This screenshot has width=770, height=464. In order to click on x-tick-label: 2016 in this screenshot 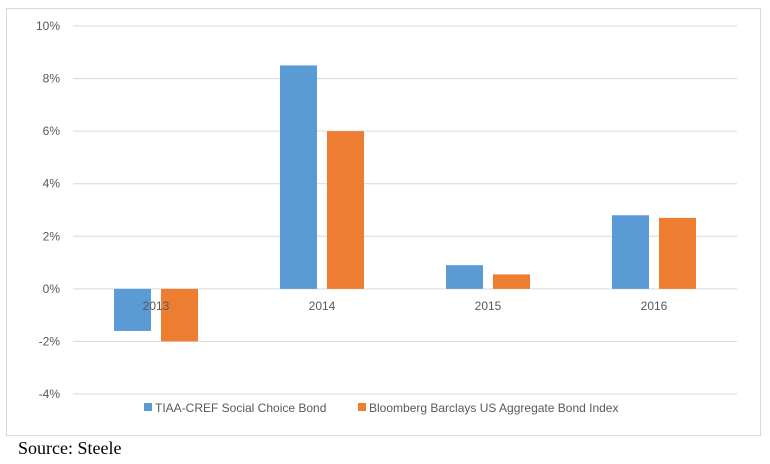, I will do `click(654, 306)`.